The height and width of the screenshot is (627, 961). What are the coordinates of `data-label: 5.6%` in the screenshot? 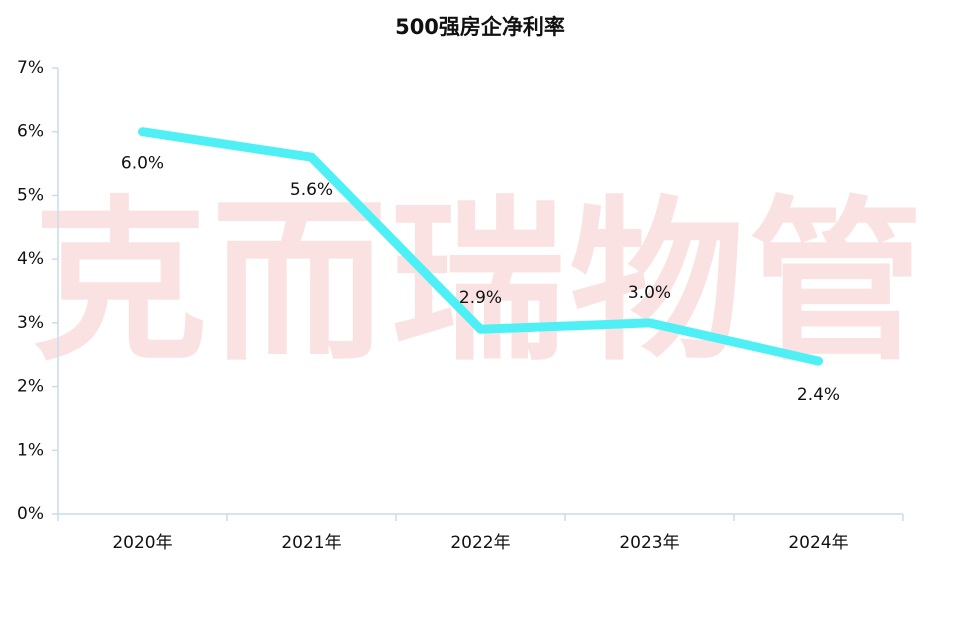 It's located at (311, 190).